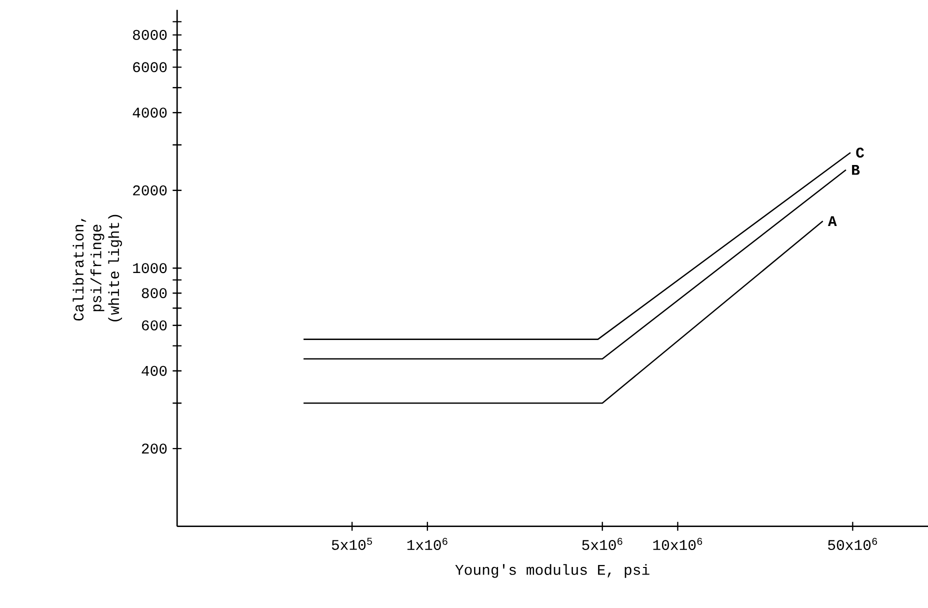 This screenshot has height=608, width=928. I want to click on y-tick-label: 800, so click(154, 293).